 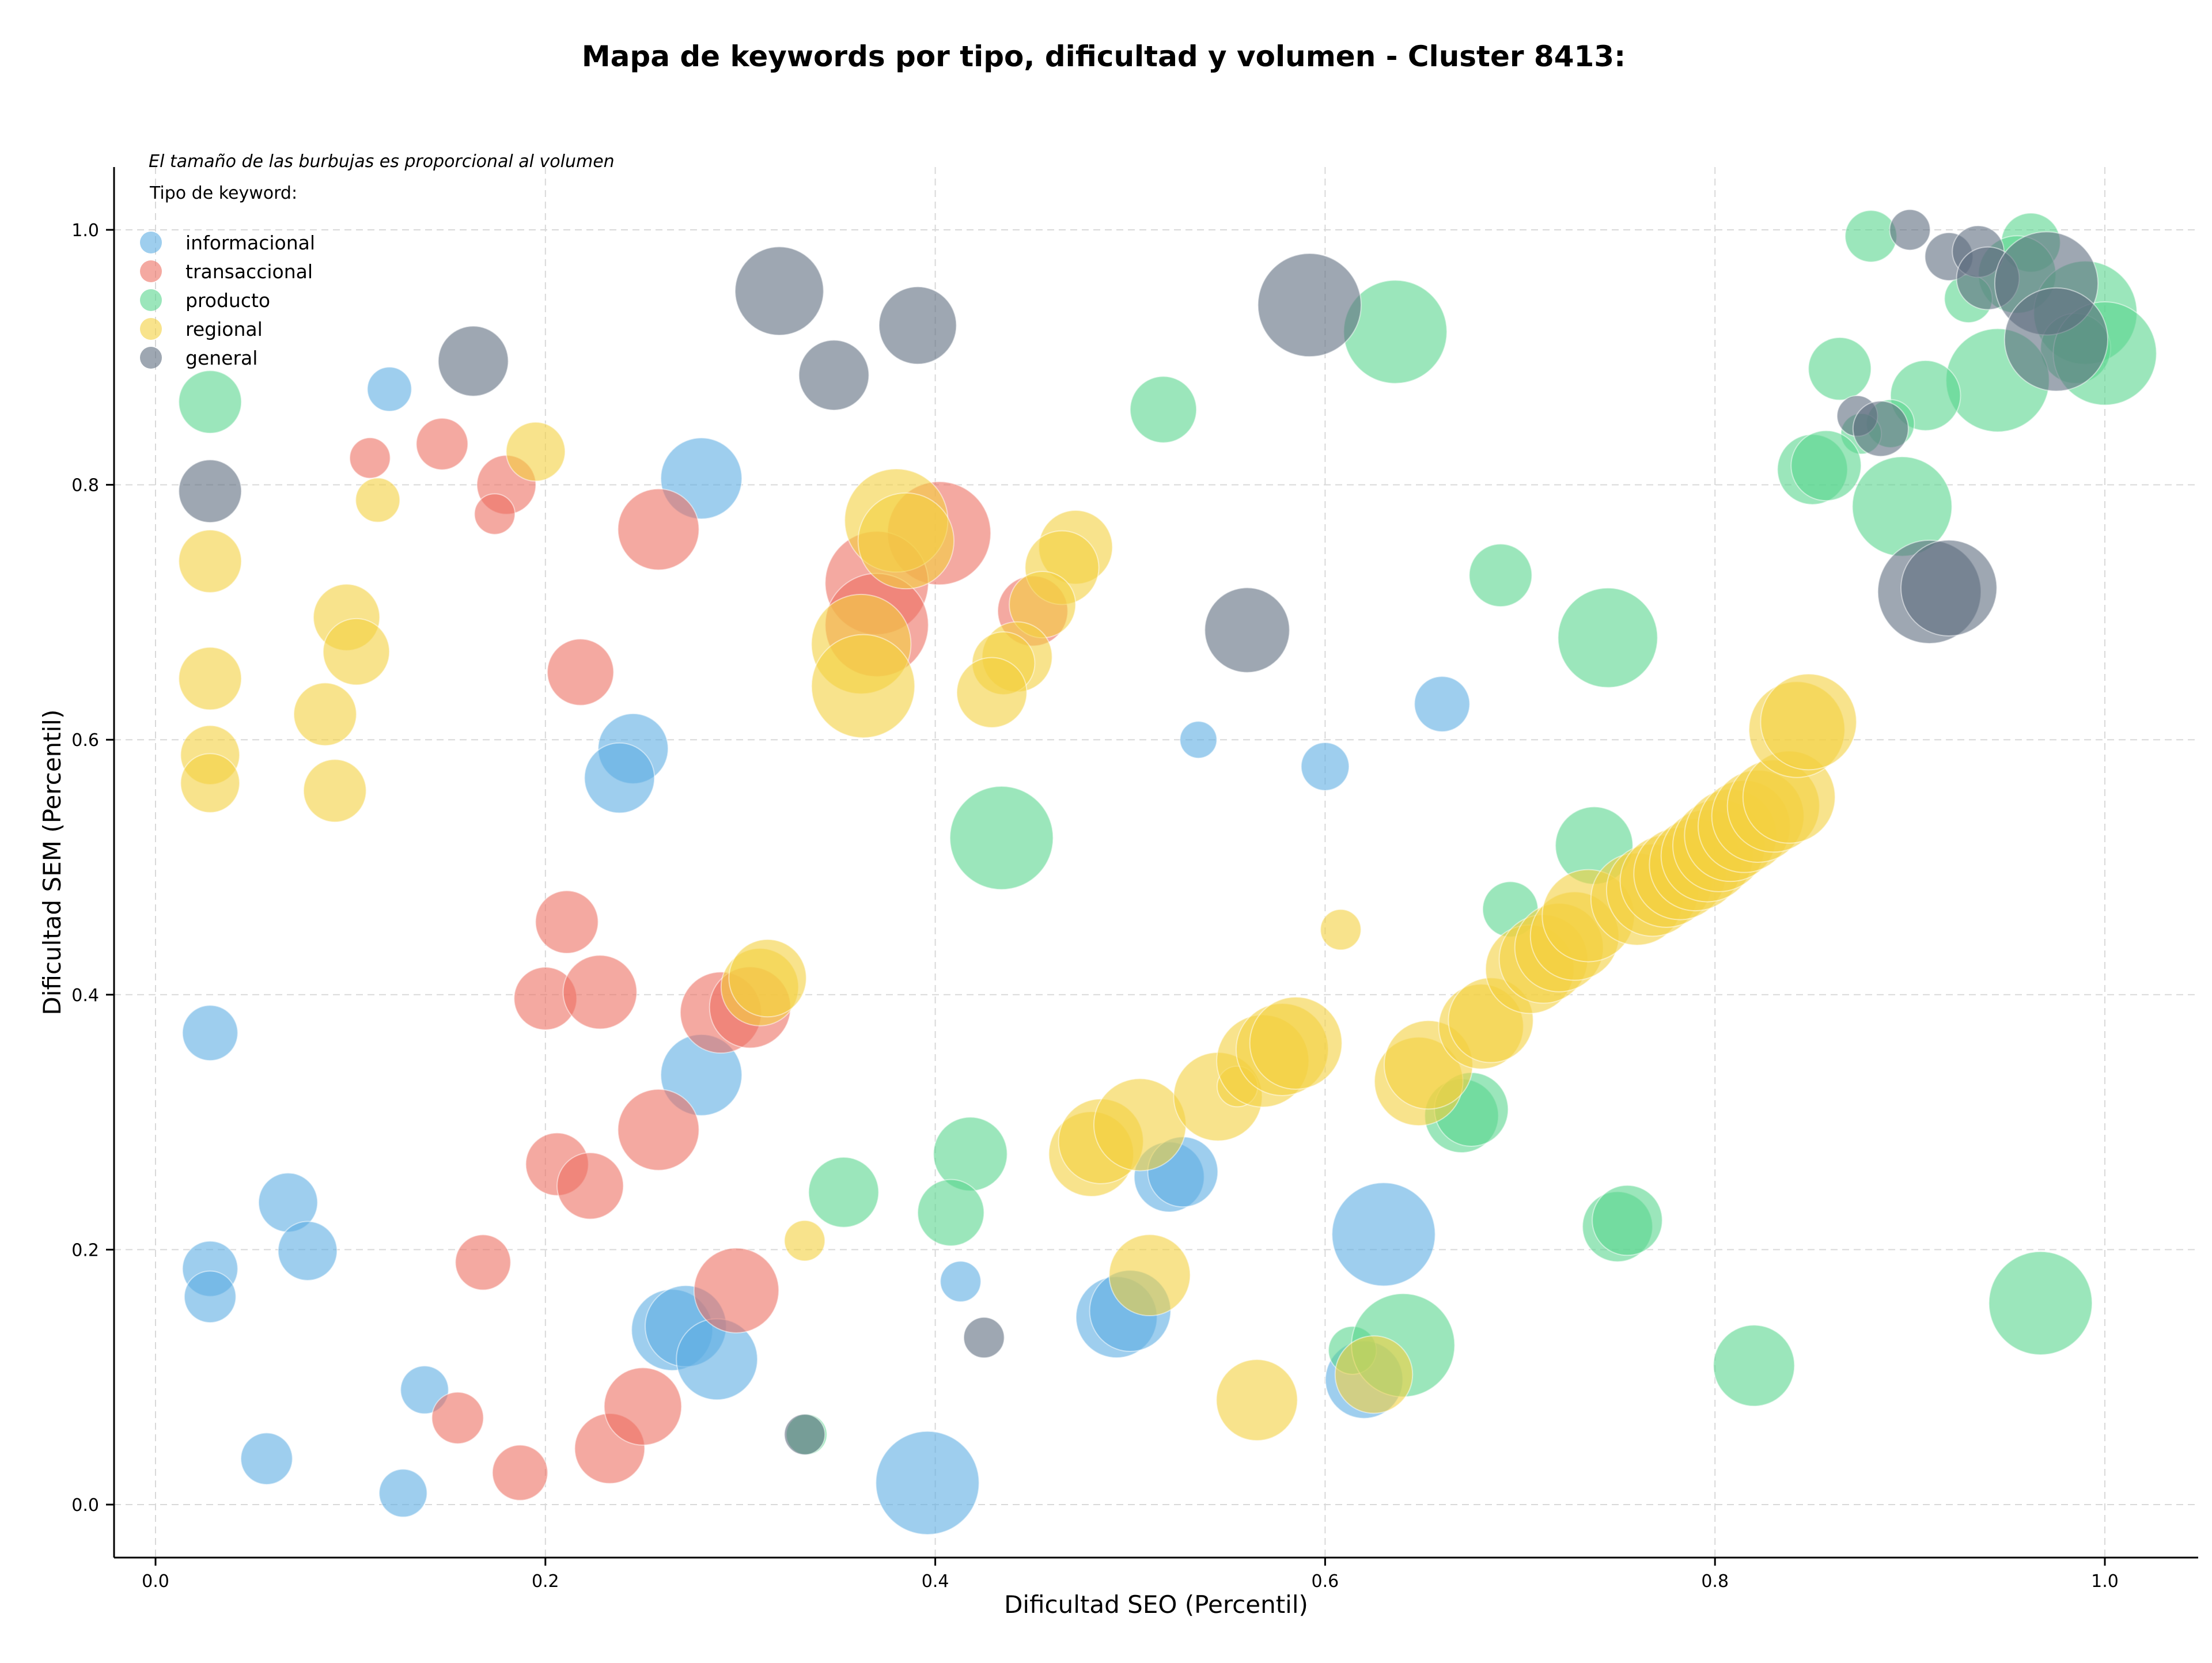 What do you see at coordinates (223, 193) in the screenshot?
I see `legend-title: Tipo de keyword:` at bounding box center [223, 193].